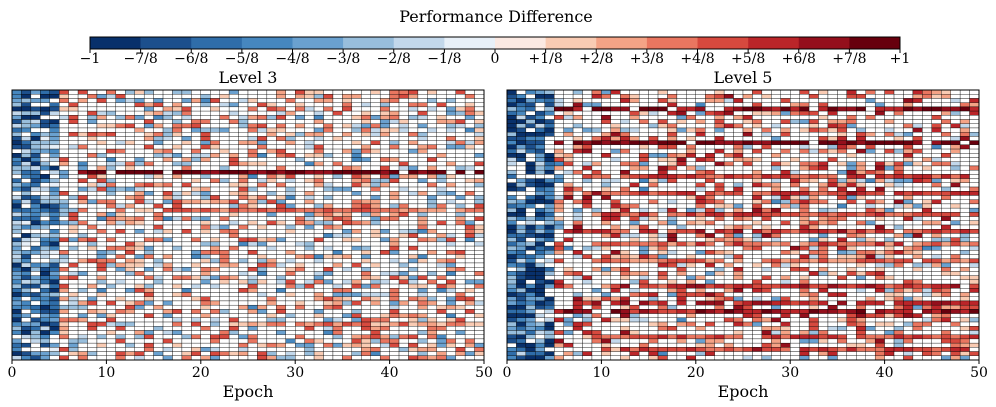 This screenshot has height=407, width=996. Describe the element at coordinates (248, 391) in the screenshot. I see `x-axis-label: Epoch` at that location.